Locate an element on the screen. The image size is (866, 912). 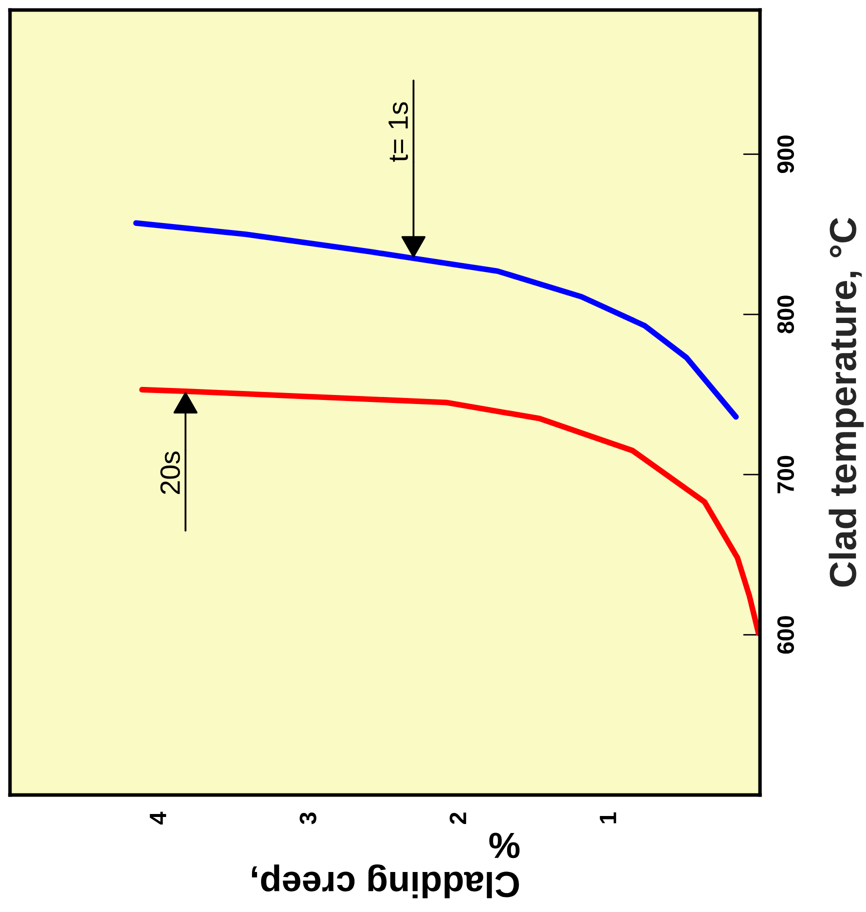
x-tick-label: 3 is located at coordinates (308, 818).